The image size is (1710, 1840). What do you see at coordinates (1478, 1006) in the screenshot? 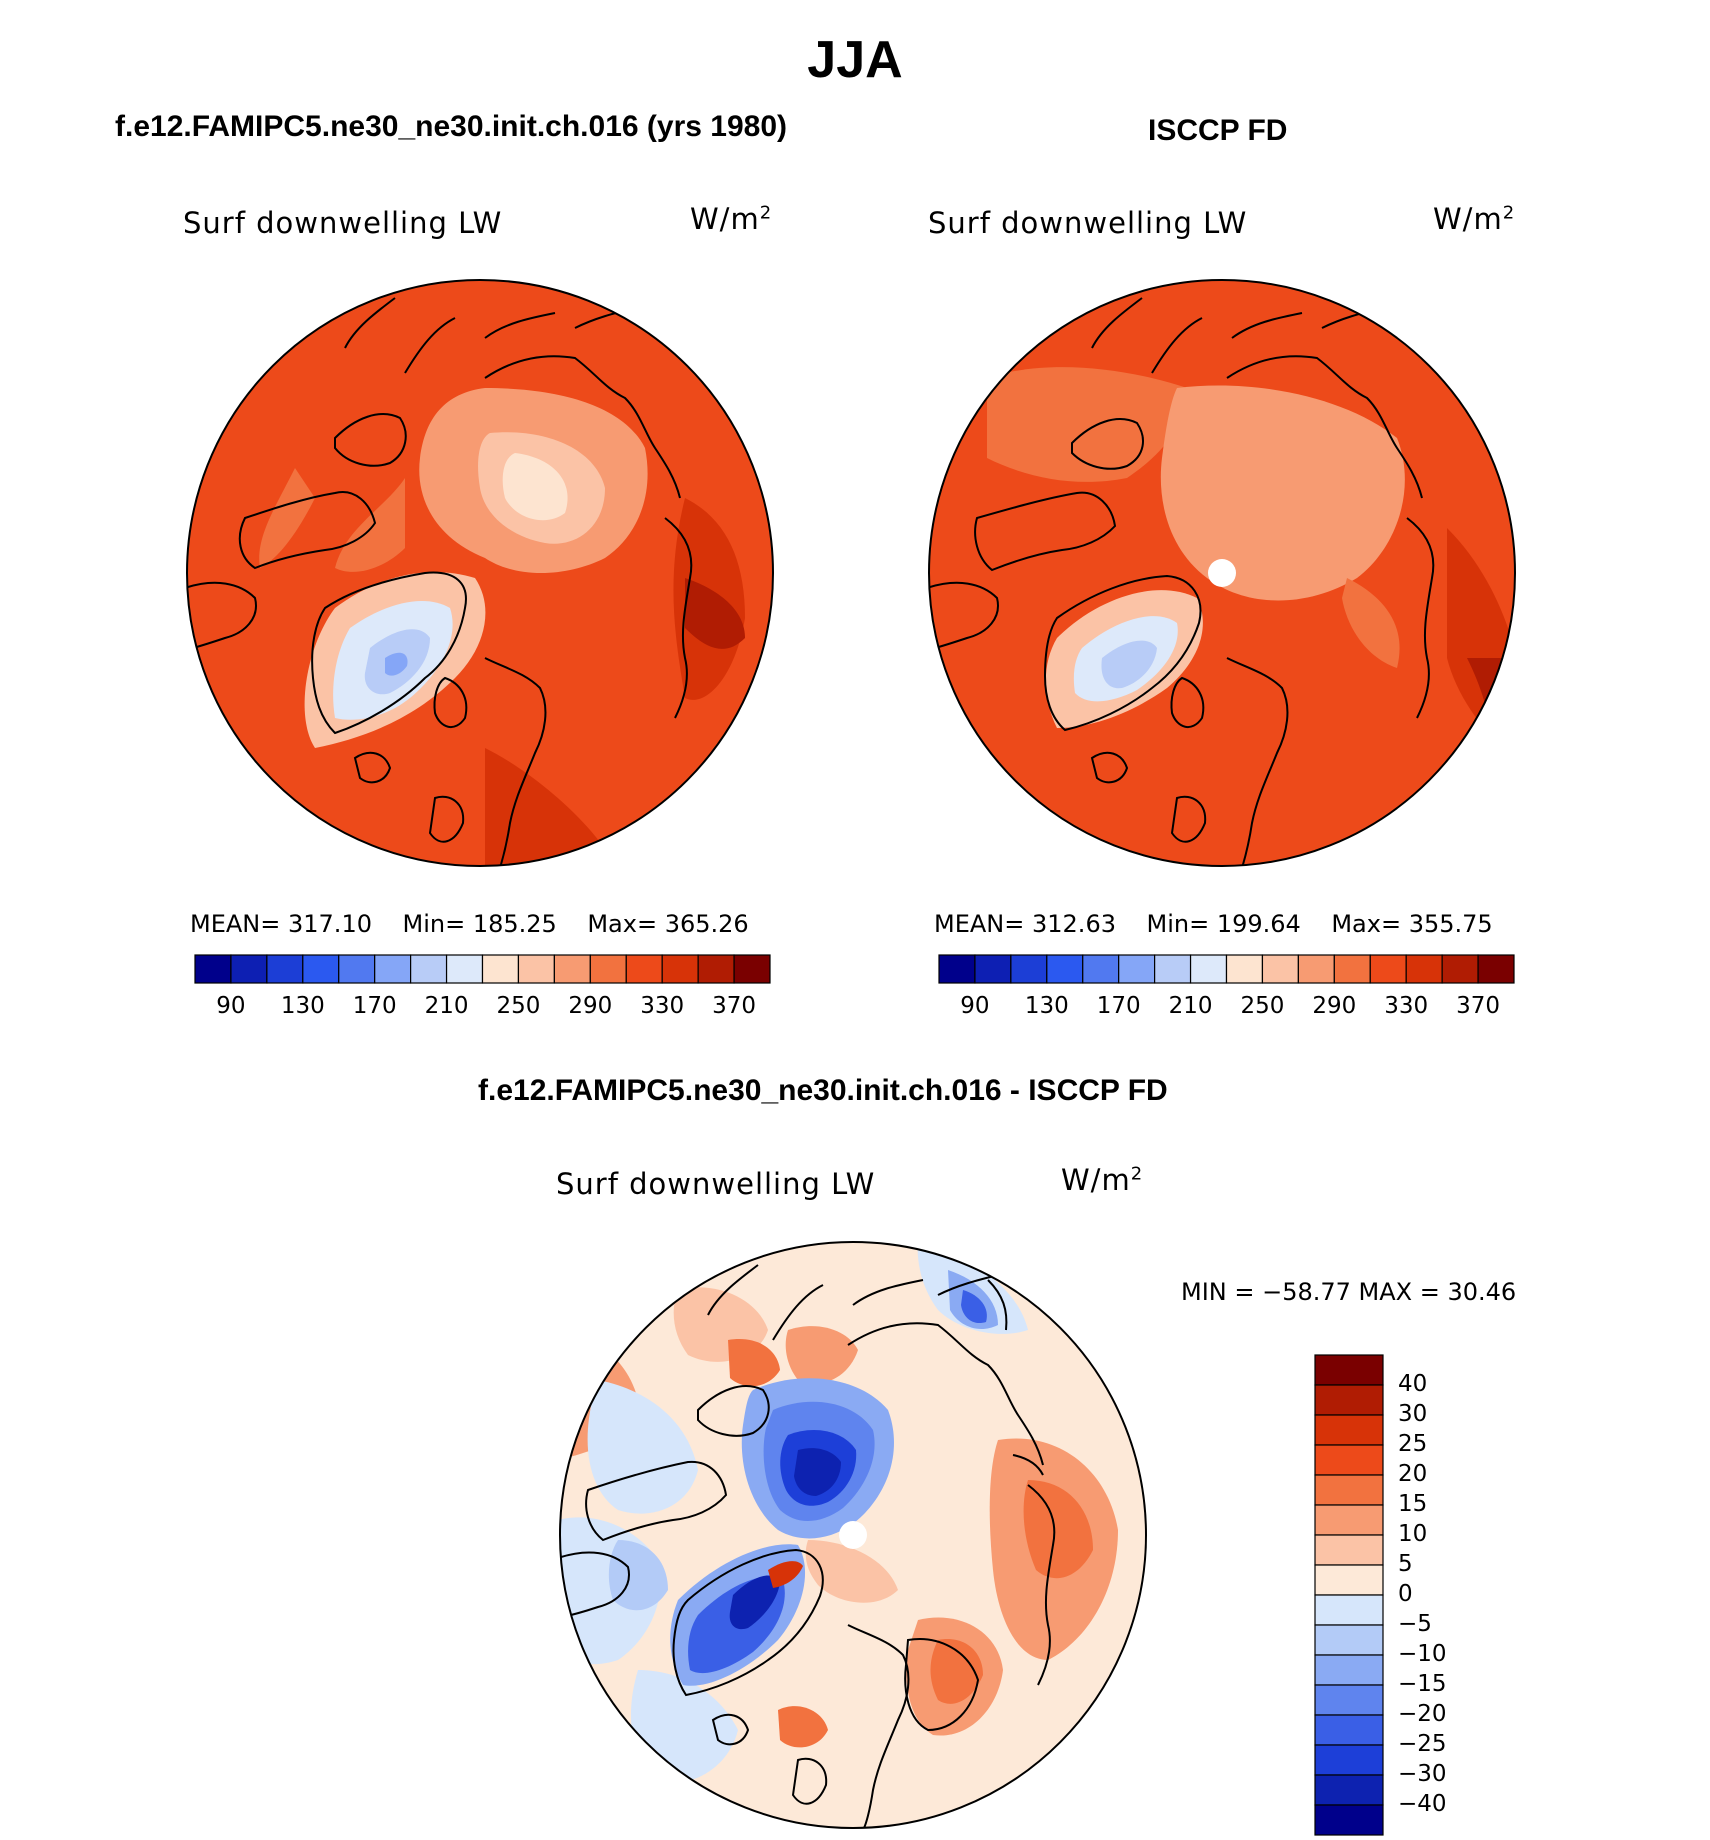
I see `obs-colorbar-tick-label: 370` at bounding box center [1478, 1006].